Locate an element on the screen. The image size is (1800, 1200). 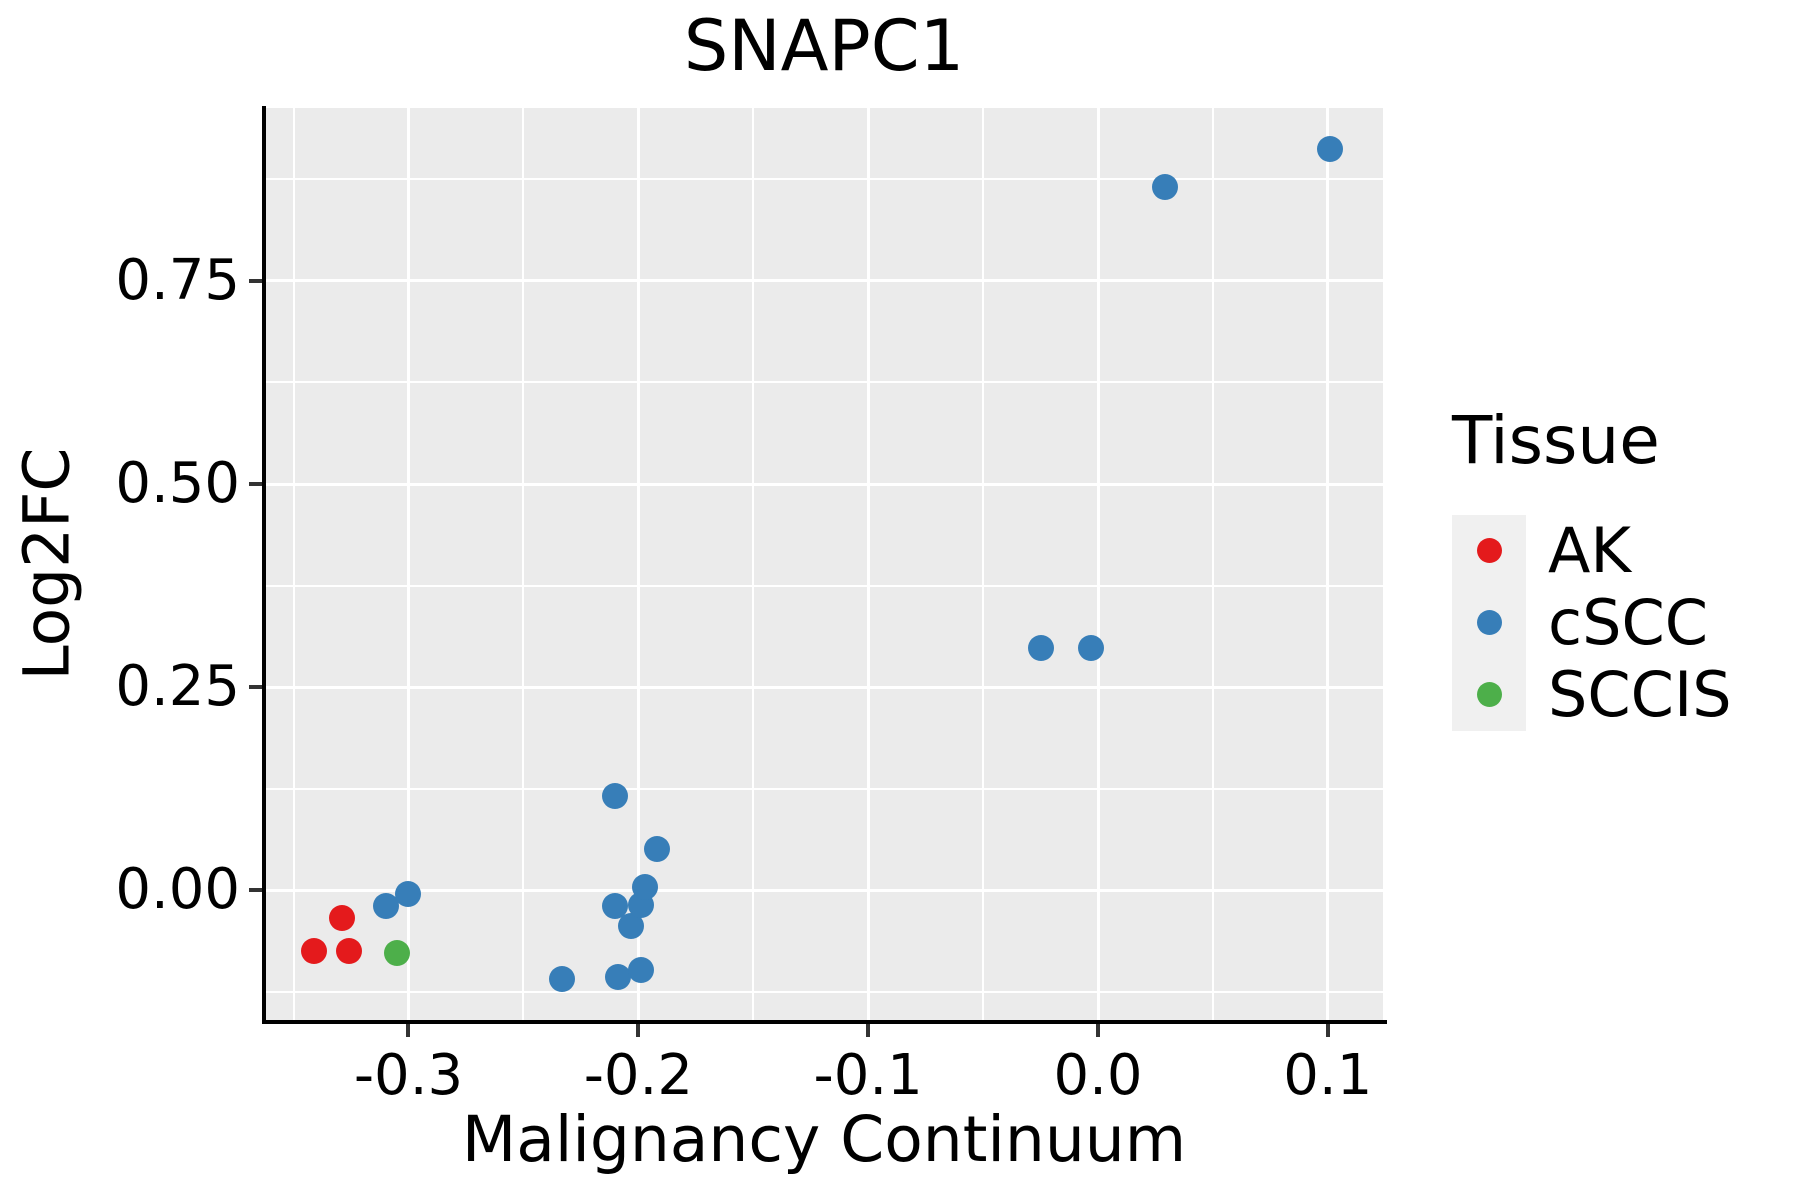
y-tick-label: 0.25 is located at coordinates (177, 687).